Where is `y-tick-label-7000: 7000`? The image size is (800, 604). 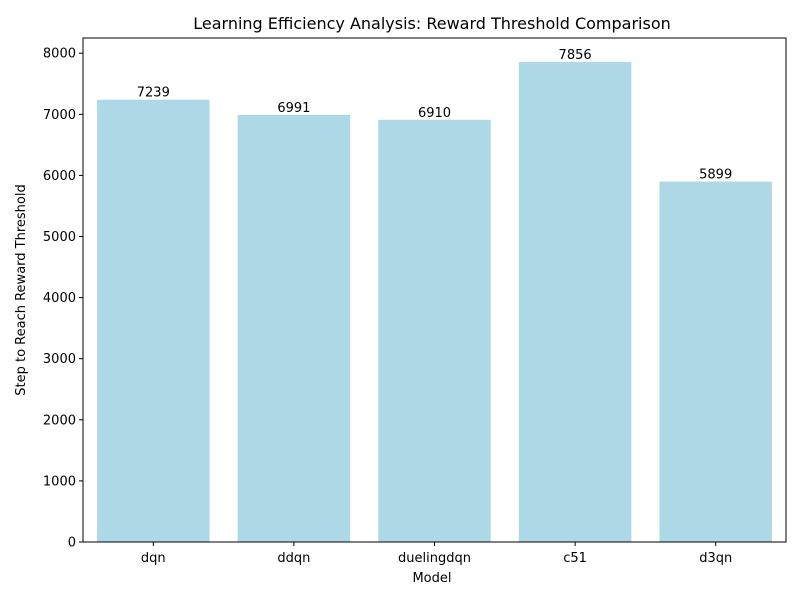 y-tick-label-7000: 7000 is located at coordinates (59, 115).